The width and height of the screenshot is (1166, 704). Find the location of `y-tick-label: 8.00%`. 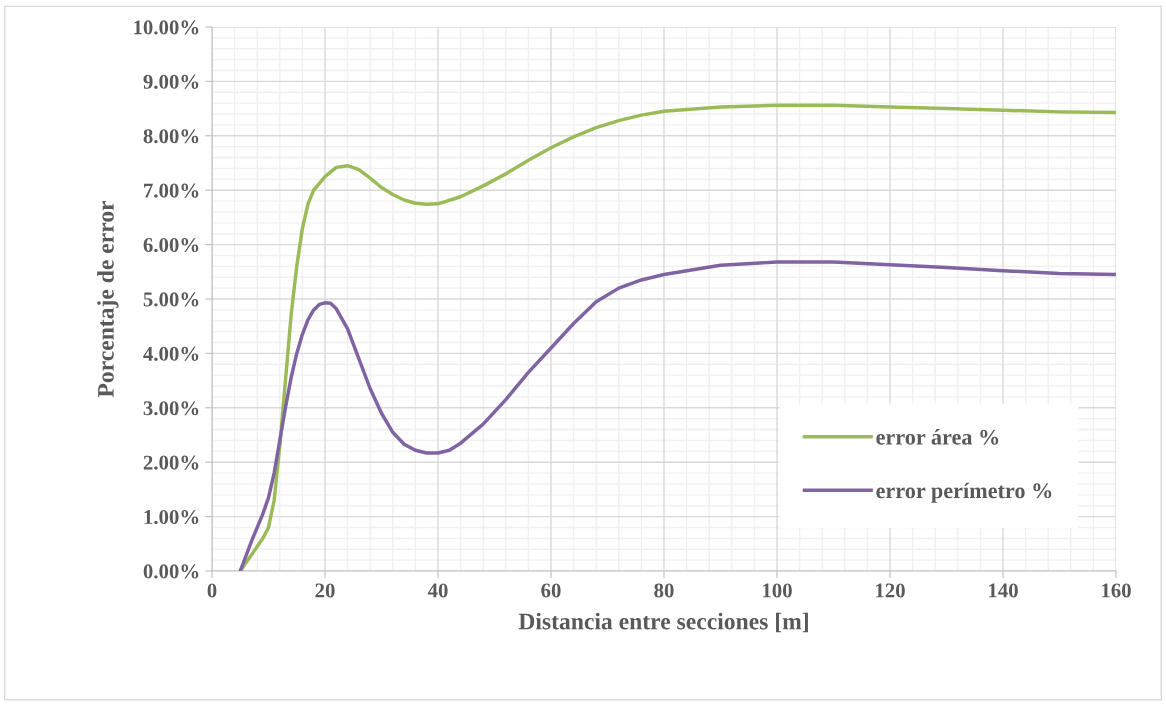

y-tick-label: 8.00% is located at coordinates (171, 136).